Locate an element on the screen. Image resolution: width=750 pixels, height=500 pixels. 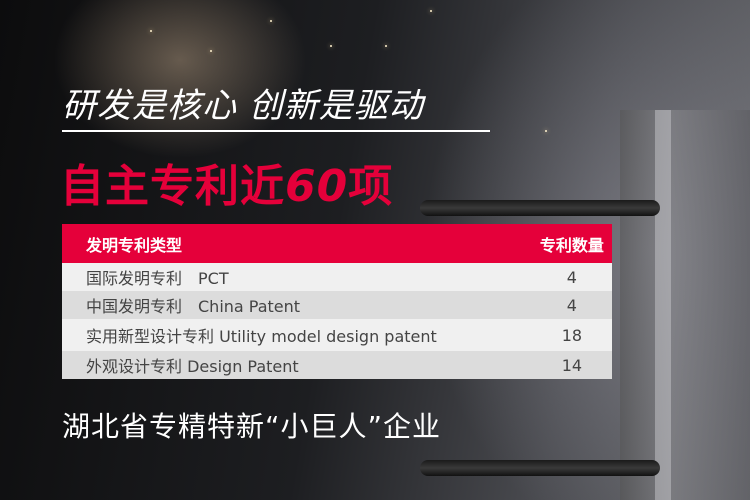
subheadline: 自主专利近60项 is located at coordinates (226, 182).